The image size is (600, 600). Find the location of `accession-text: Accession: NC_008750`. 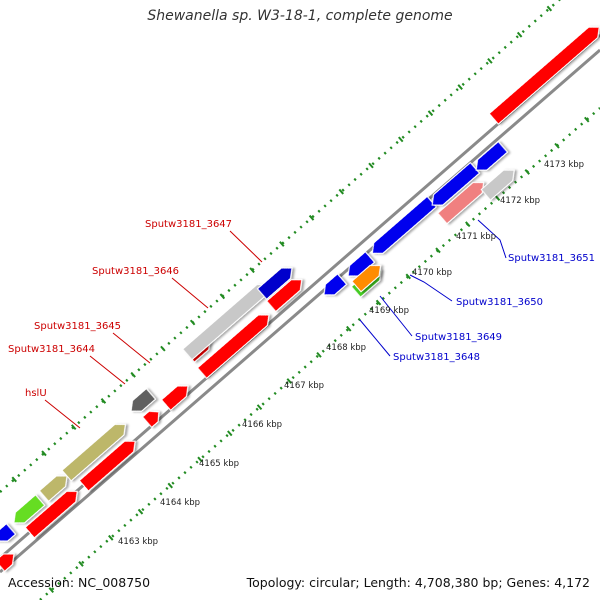

accession-text: Accession: NC_008750 is located at coordinates (79, 582).